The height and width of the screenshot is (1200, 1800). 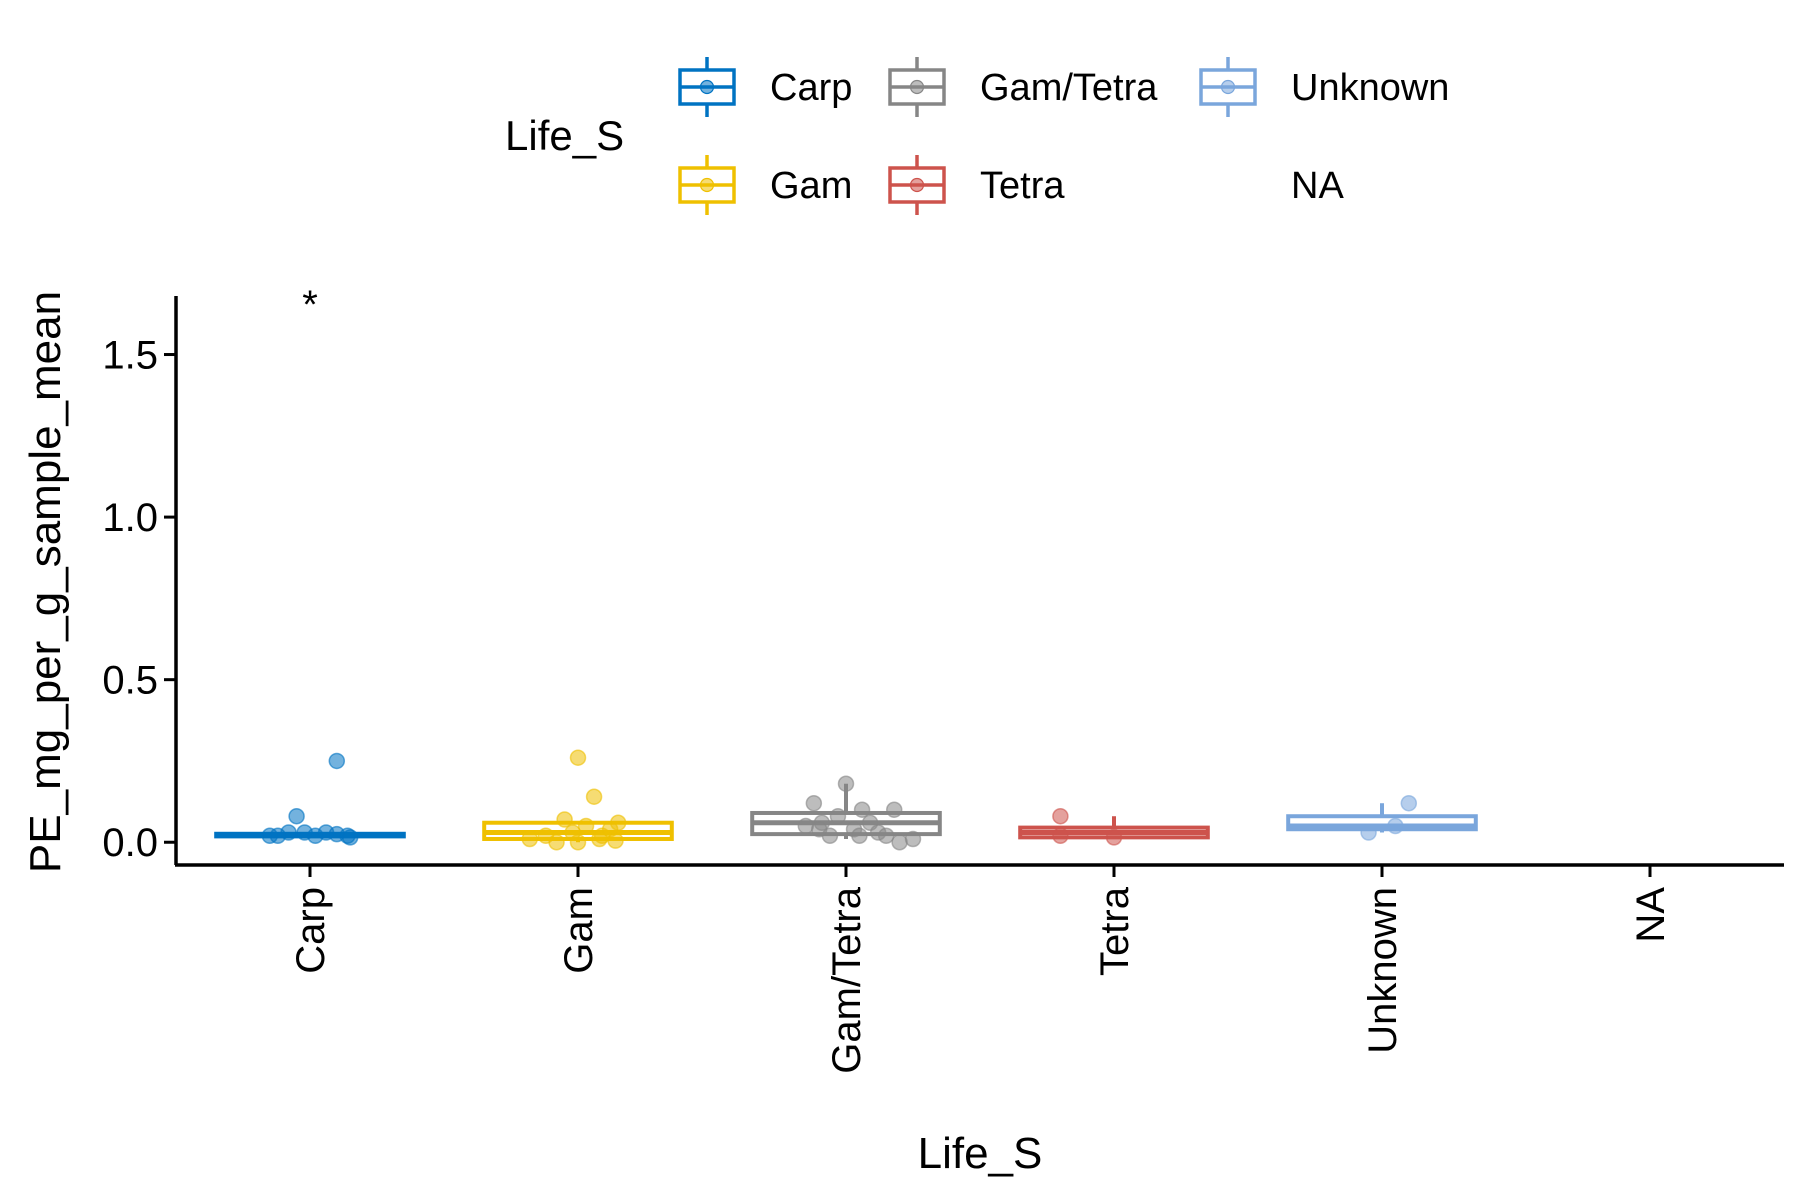 What do you see at coordinates (811, 88) in the screenshot?
I see `legend-label: Carp` at bounding box center [811, 88].